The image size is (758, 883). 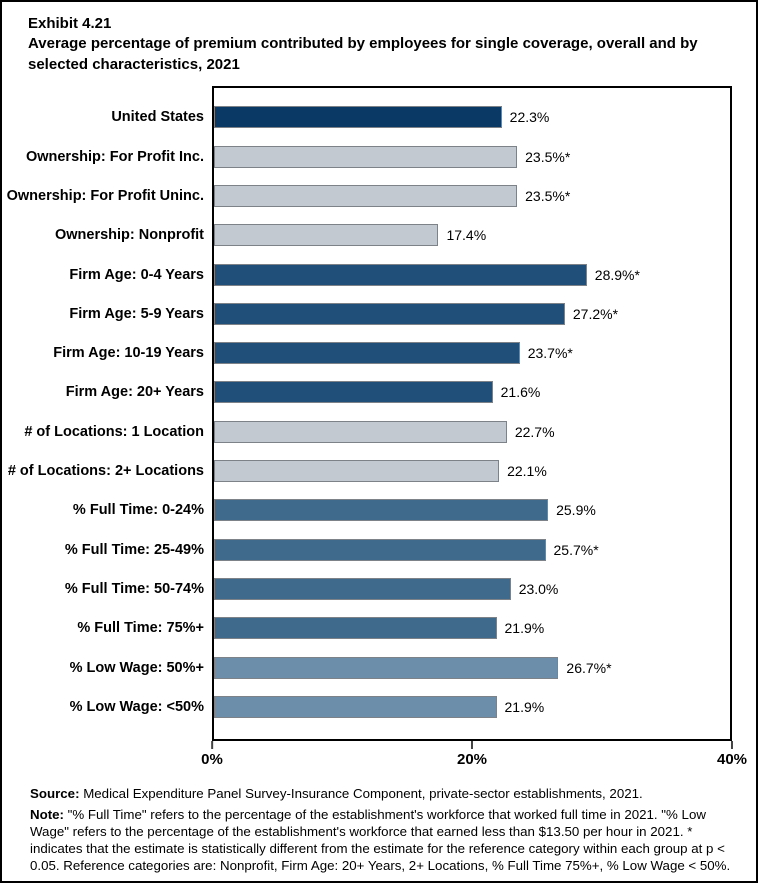 I want to click on x-axis: 0% 20% 40%, so click(x=474, y=758).